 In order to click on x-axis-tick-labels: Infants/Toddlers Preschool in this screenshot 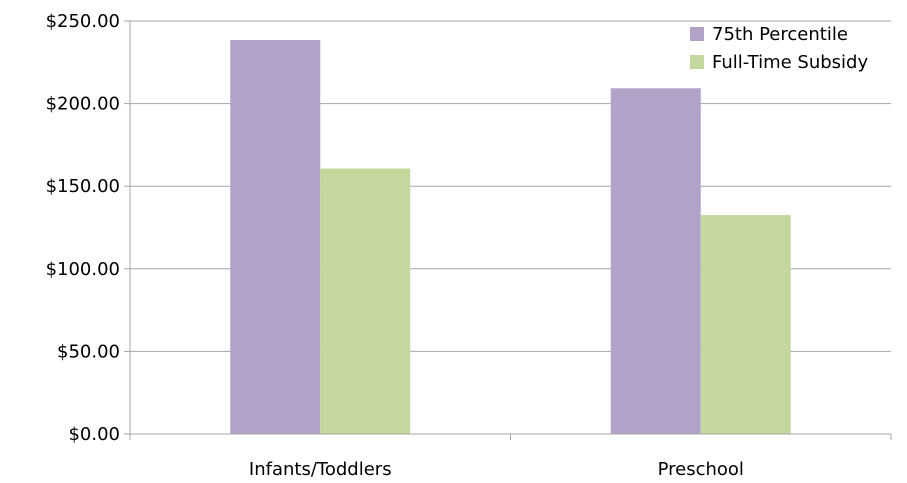, I will do `click(496, 469)`.